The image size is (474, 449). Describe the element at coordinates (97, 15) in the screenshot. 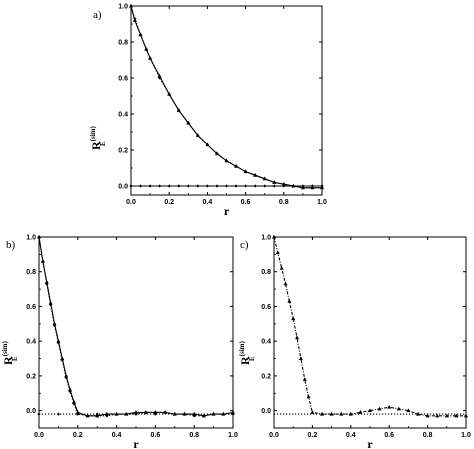

I see `panel-label: a)` at that location.